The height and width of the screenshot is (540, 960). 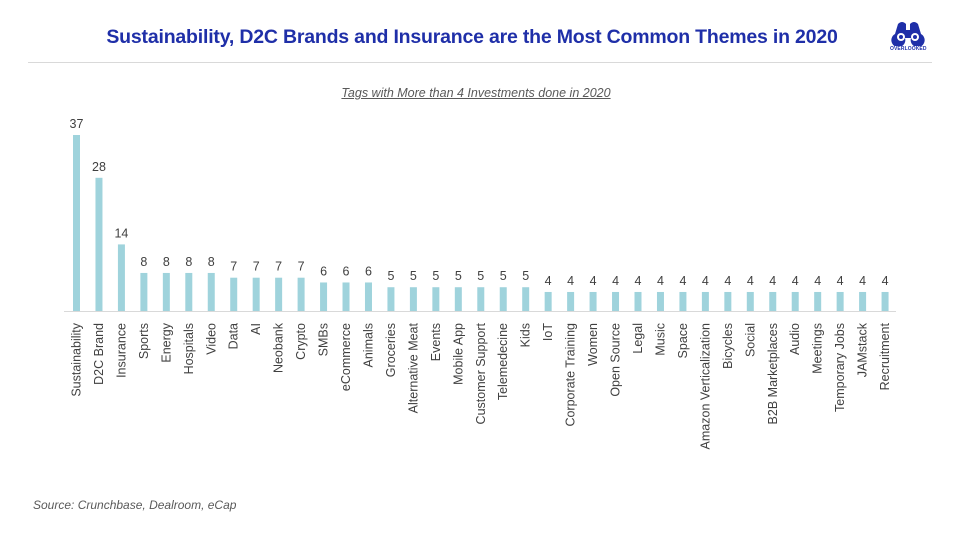 What do you see at coordinates (660, 339) in the screenshot?
I see `category-label-26: Music` at bounding box center [660, 339].